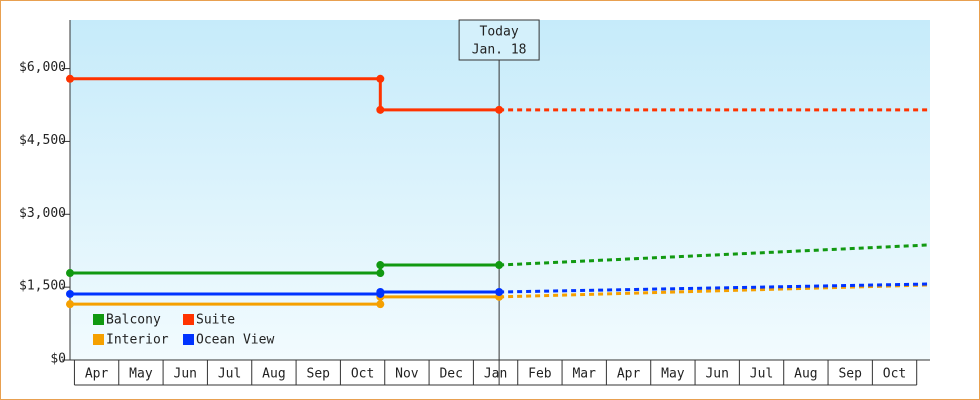 The image size is (980, 400). I want to click on y-tick-label: $0, so click(58, 359).